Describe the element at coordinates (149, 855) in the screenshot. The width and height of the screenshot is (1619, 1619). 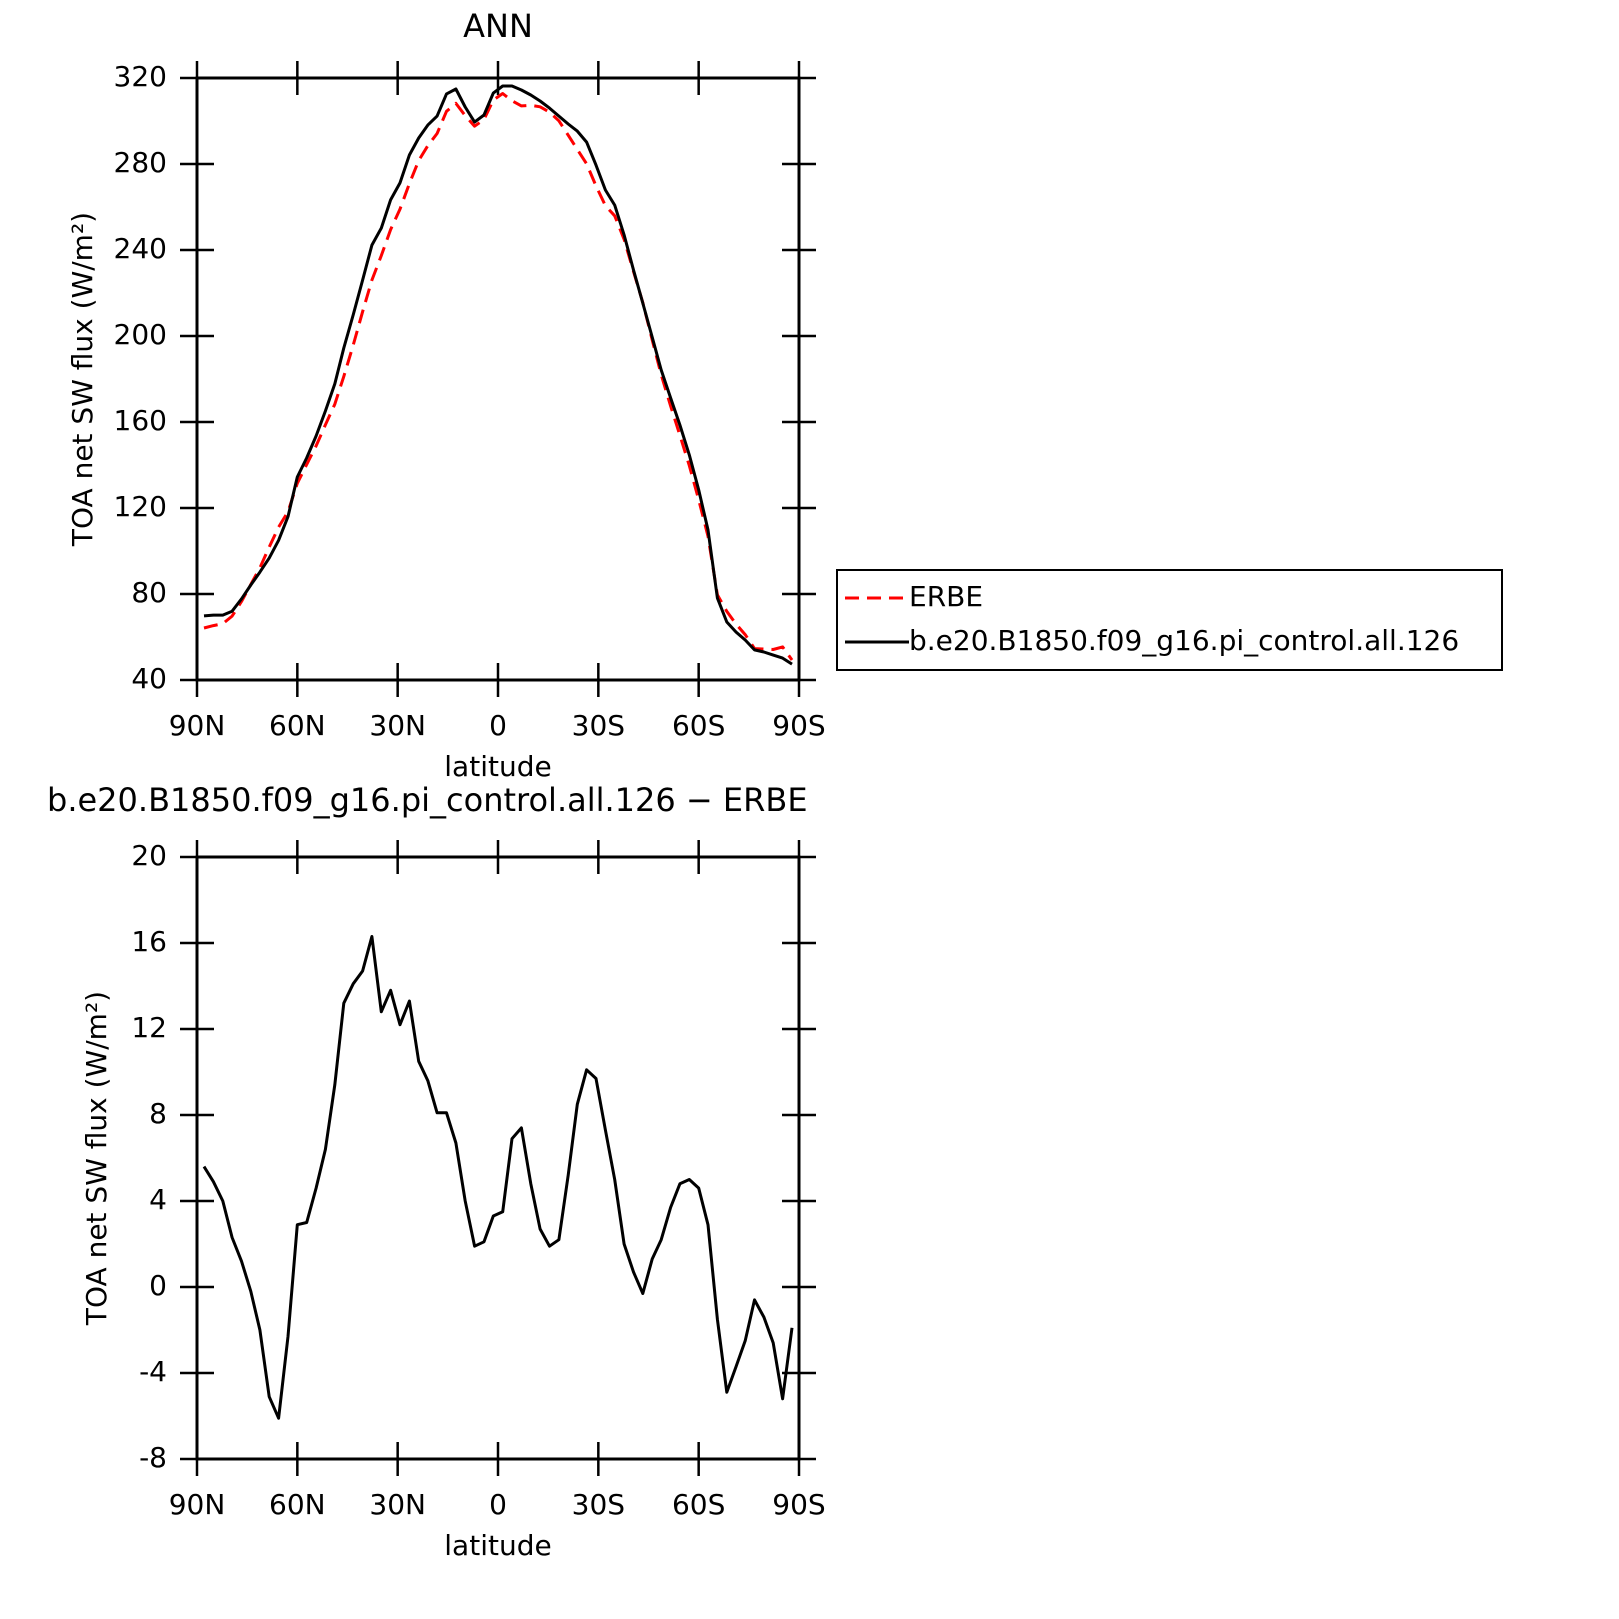
I see `y-tick-label: 20` at that location.